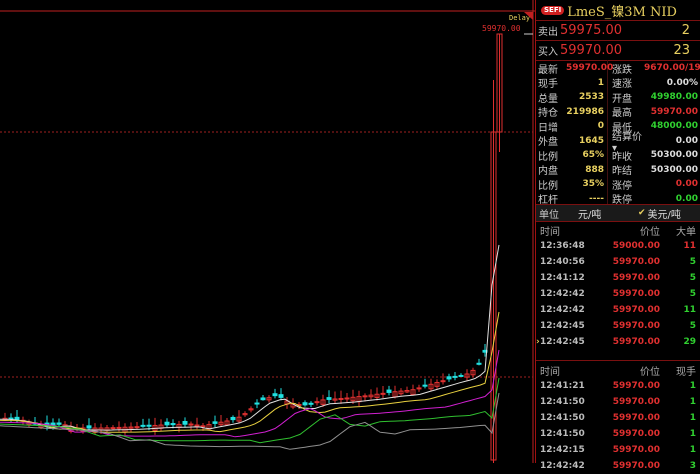 The height and width of the screenshot is (474, 700). I want to click on table-header: 时间 价位 大单, so click(618, 230).